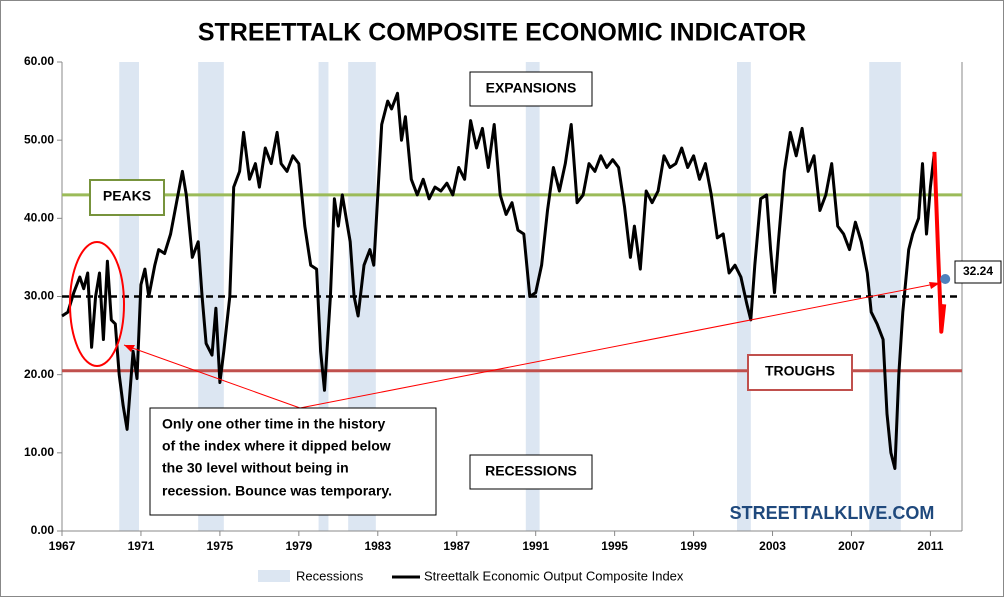  Describe the element at coordinates (277, 491) in the screenshot. I see `note-line: recession. Bounce was temporary.` at that location.